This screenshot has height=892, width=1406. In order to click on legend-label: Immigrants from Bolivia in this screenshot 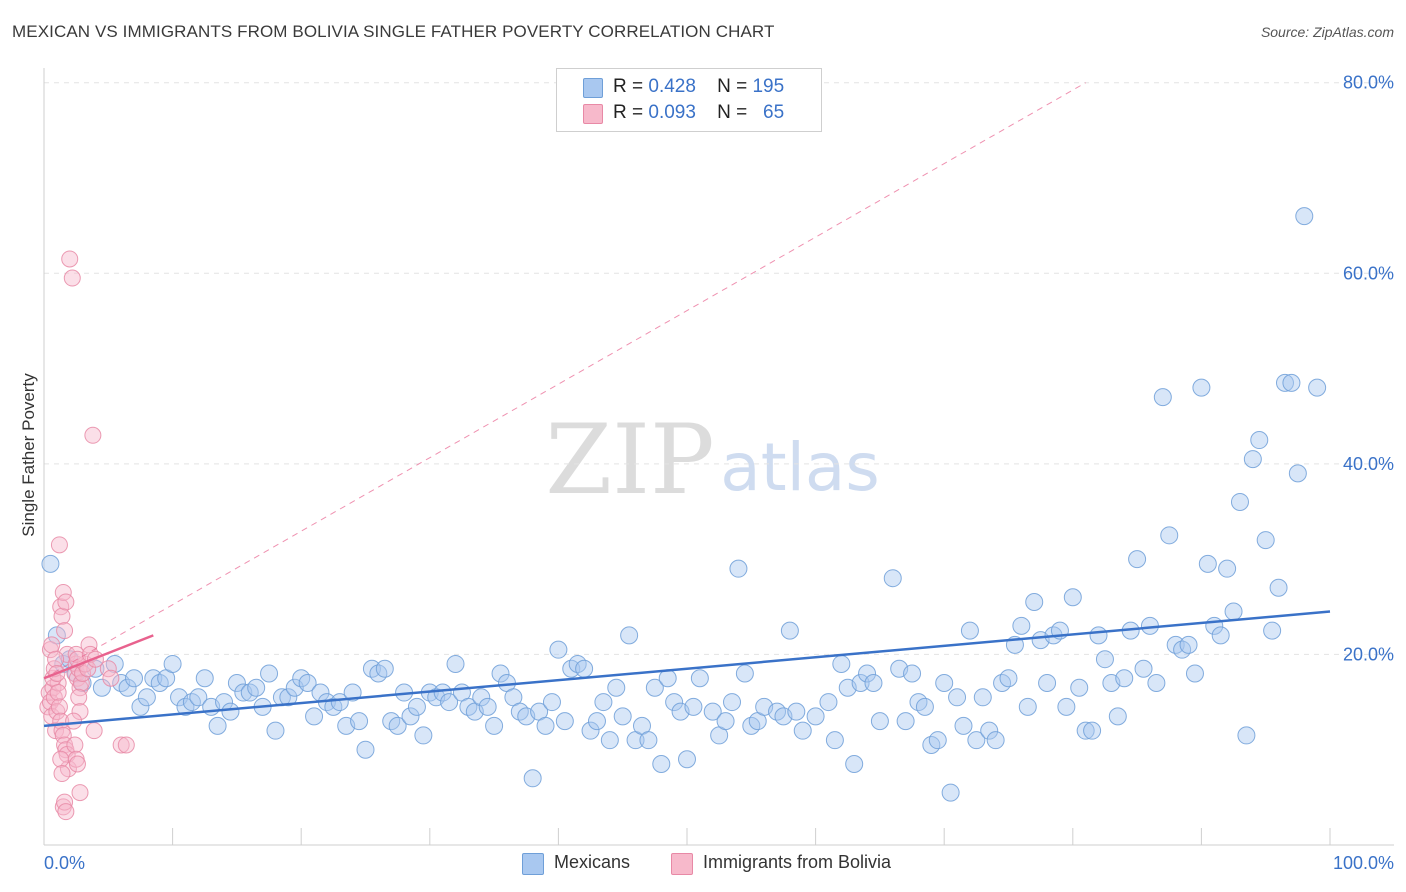, I will do `click(797, 862)`.